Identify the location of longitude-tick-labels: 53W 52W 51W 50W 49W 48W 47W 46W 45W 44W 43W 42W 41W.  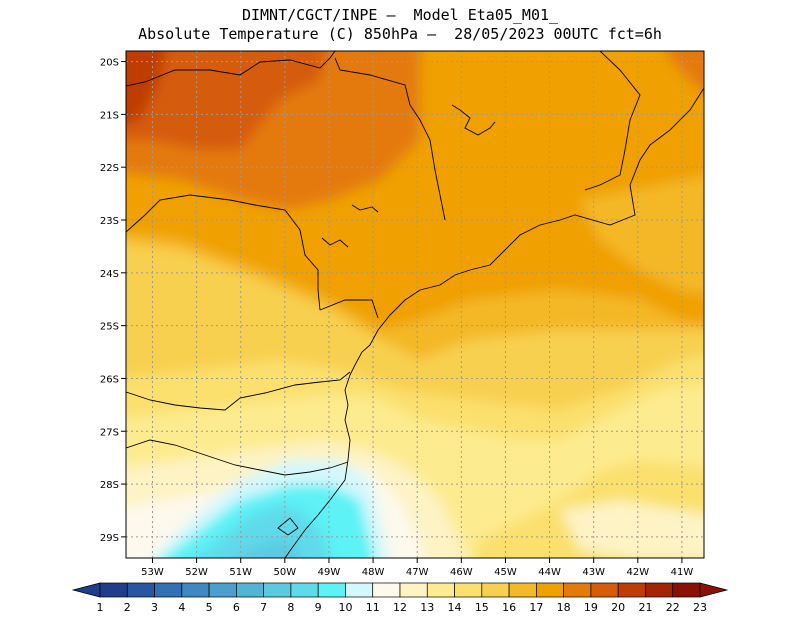
(417, 568).